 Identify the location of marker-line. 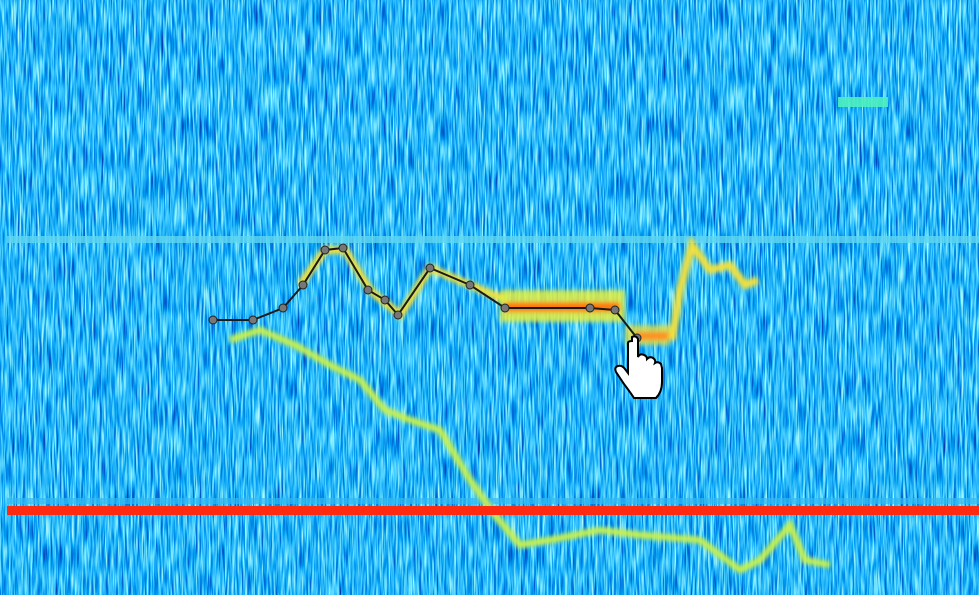
(493, 510).